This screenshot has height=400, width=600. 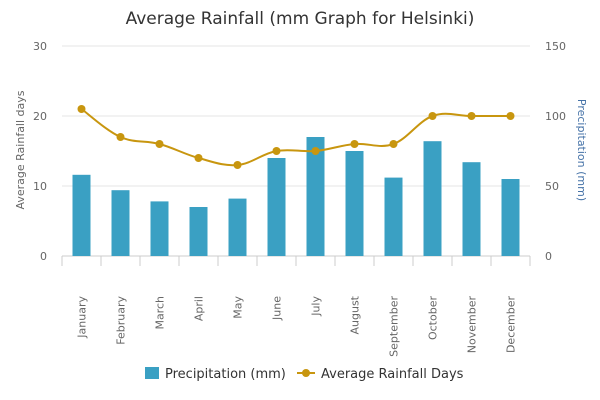 I want to click on x-tick-label: March, so click(x=160, y=313).